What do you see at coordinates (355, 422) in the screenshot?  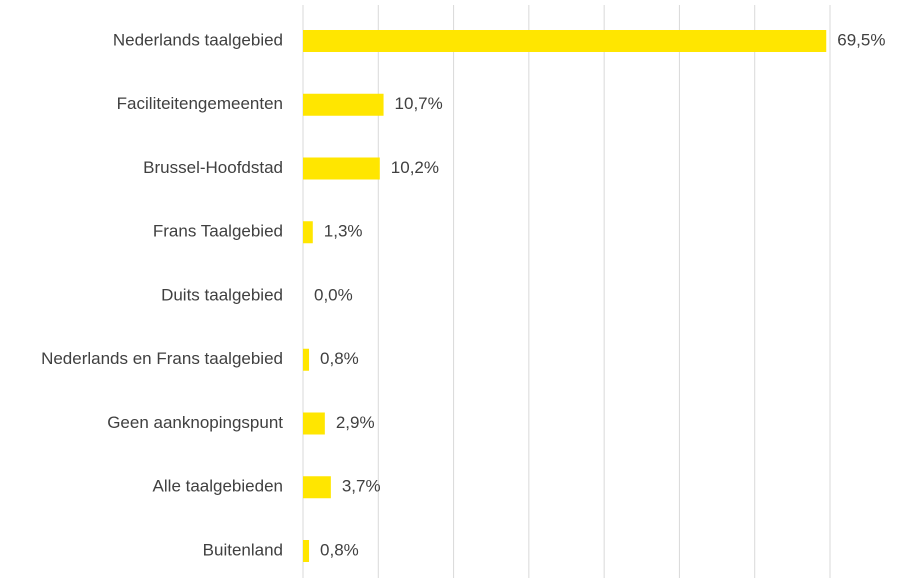 I see `value-label: 2,9%` at bounding box center [355, 422].